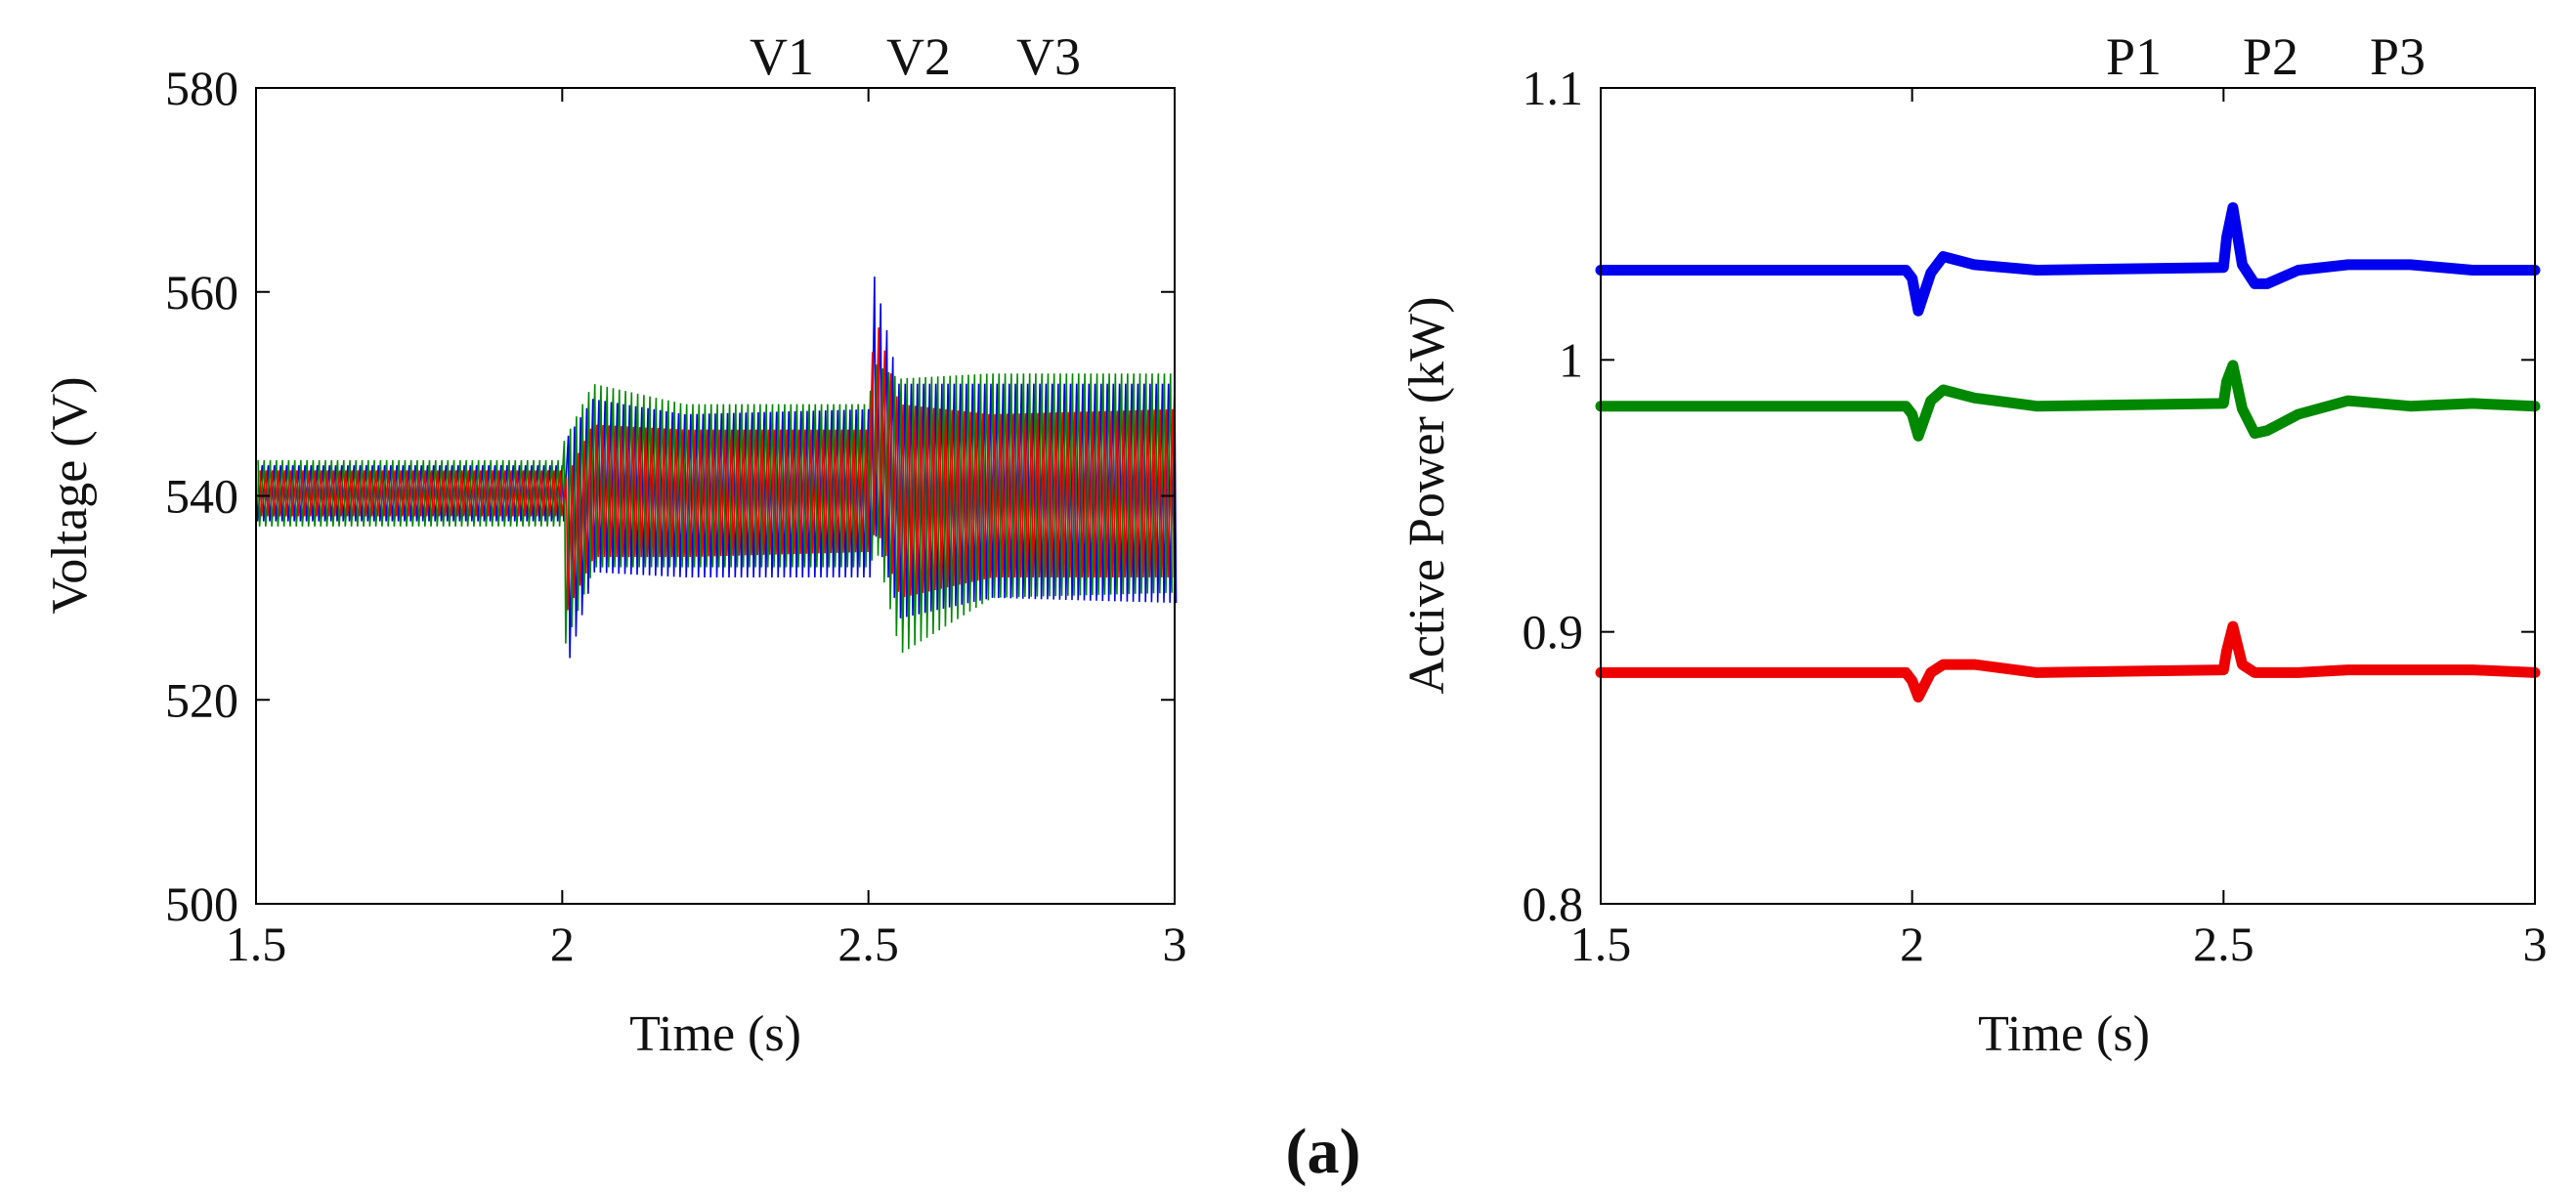 This screenshot has width=2576, height=1194. What do you see at coordinates (201, 496) in the screenshot?
I see `voltage-y-tick-label: 540` at bounding box center [201, 496].